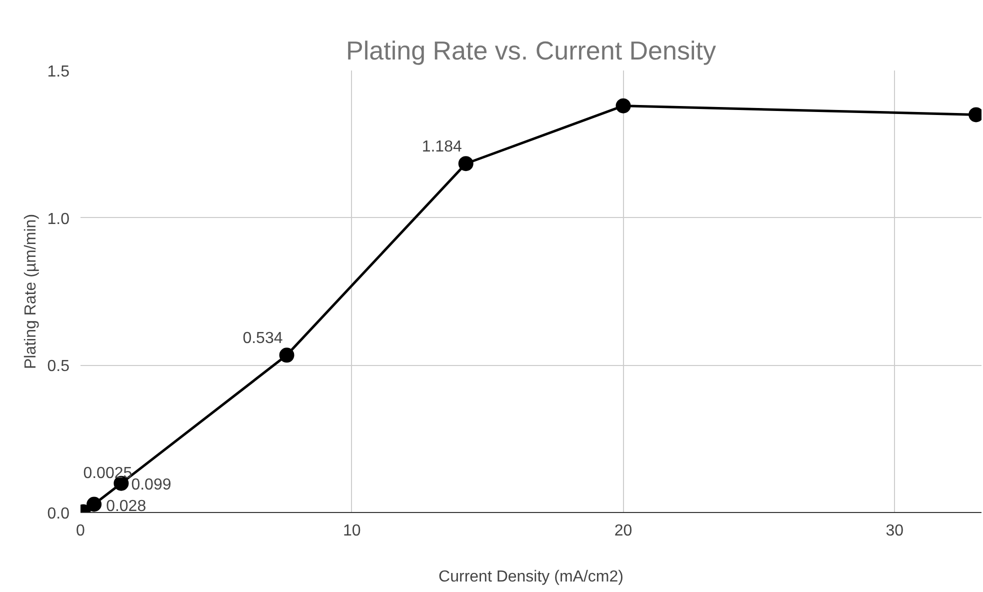 The width and height of the screenshot is (983, 592). Describe the element at coordinates (58, 514) in the screenshot. I see `y-tick-label: 0.0` at that location.